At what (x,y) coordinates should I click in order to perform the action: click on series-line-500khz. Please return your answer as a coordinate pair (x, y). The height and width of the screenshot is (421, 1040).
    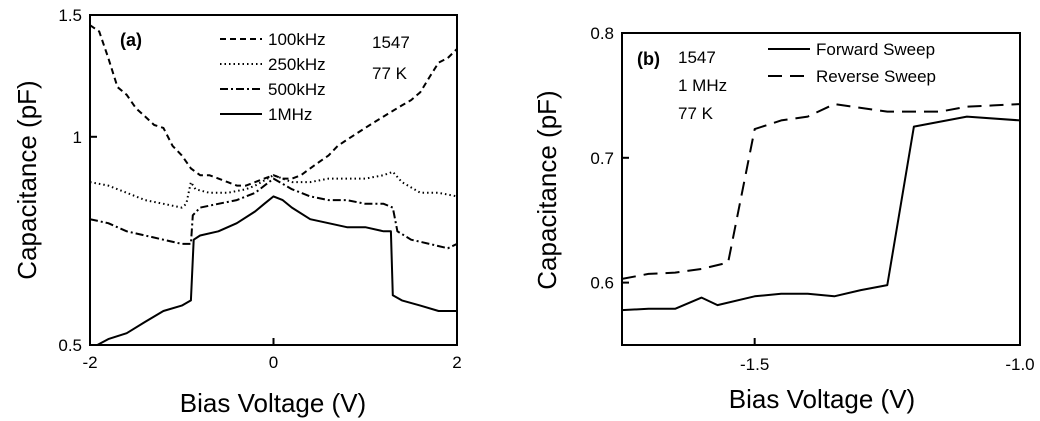
    Looking at the image, I should click on (273, 213).